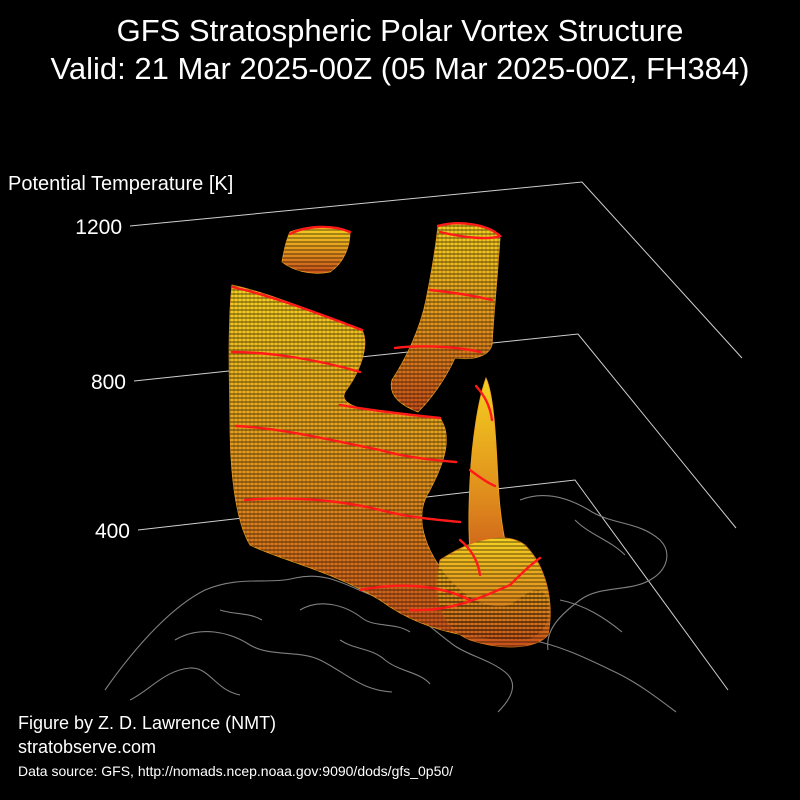 The image size is (800, 800). What do you see at coordinates (112, 531) in the screenshot?
I see `z-tick-400: 400` at bounding box center [112, 531].